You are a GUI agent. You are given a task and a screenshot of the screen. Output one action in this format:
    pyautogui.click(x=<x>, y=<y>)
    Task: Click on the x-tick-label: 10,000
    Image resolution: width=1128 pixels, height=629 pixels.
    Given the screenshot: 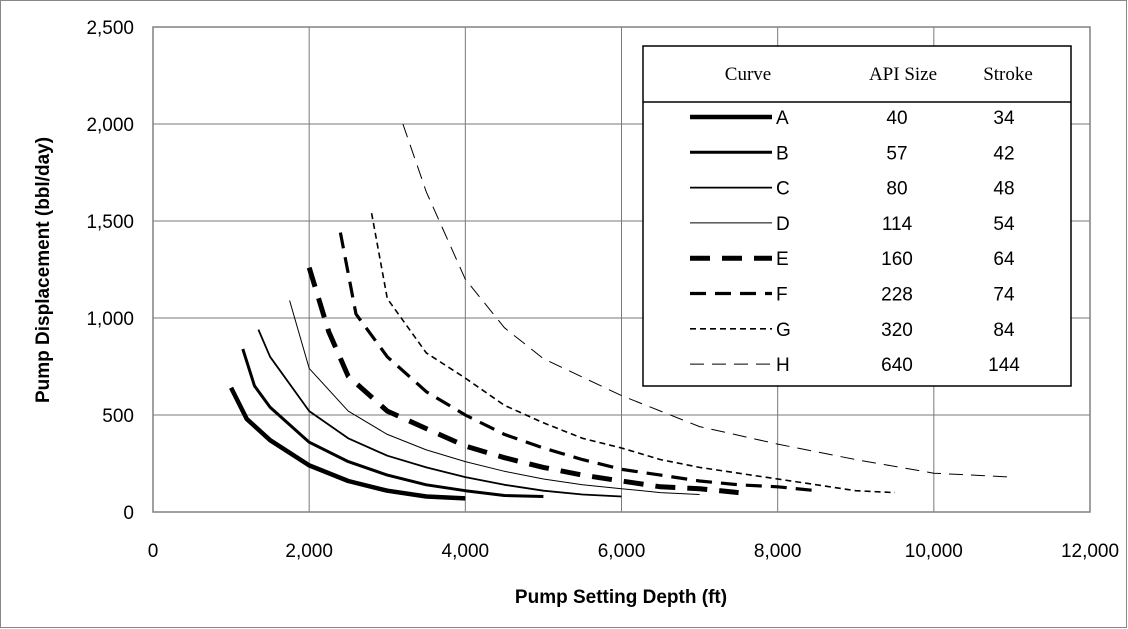 What is the action you would take?
    pyautogui.click(x=934, y=551)
    